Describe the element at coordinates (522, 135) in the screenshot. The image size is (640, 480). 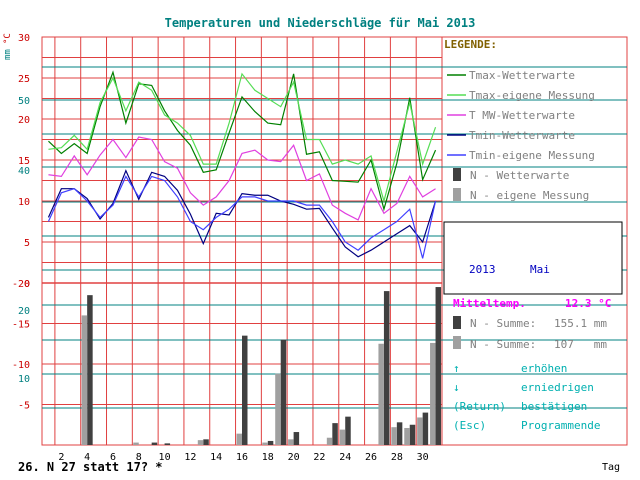
I see `legend-label: Tmin-Wetterwarte` at that location.